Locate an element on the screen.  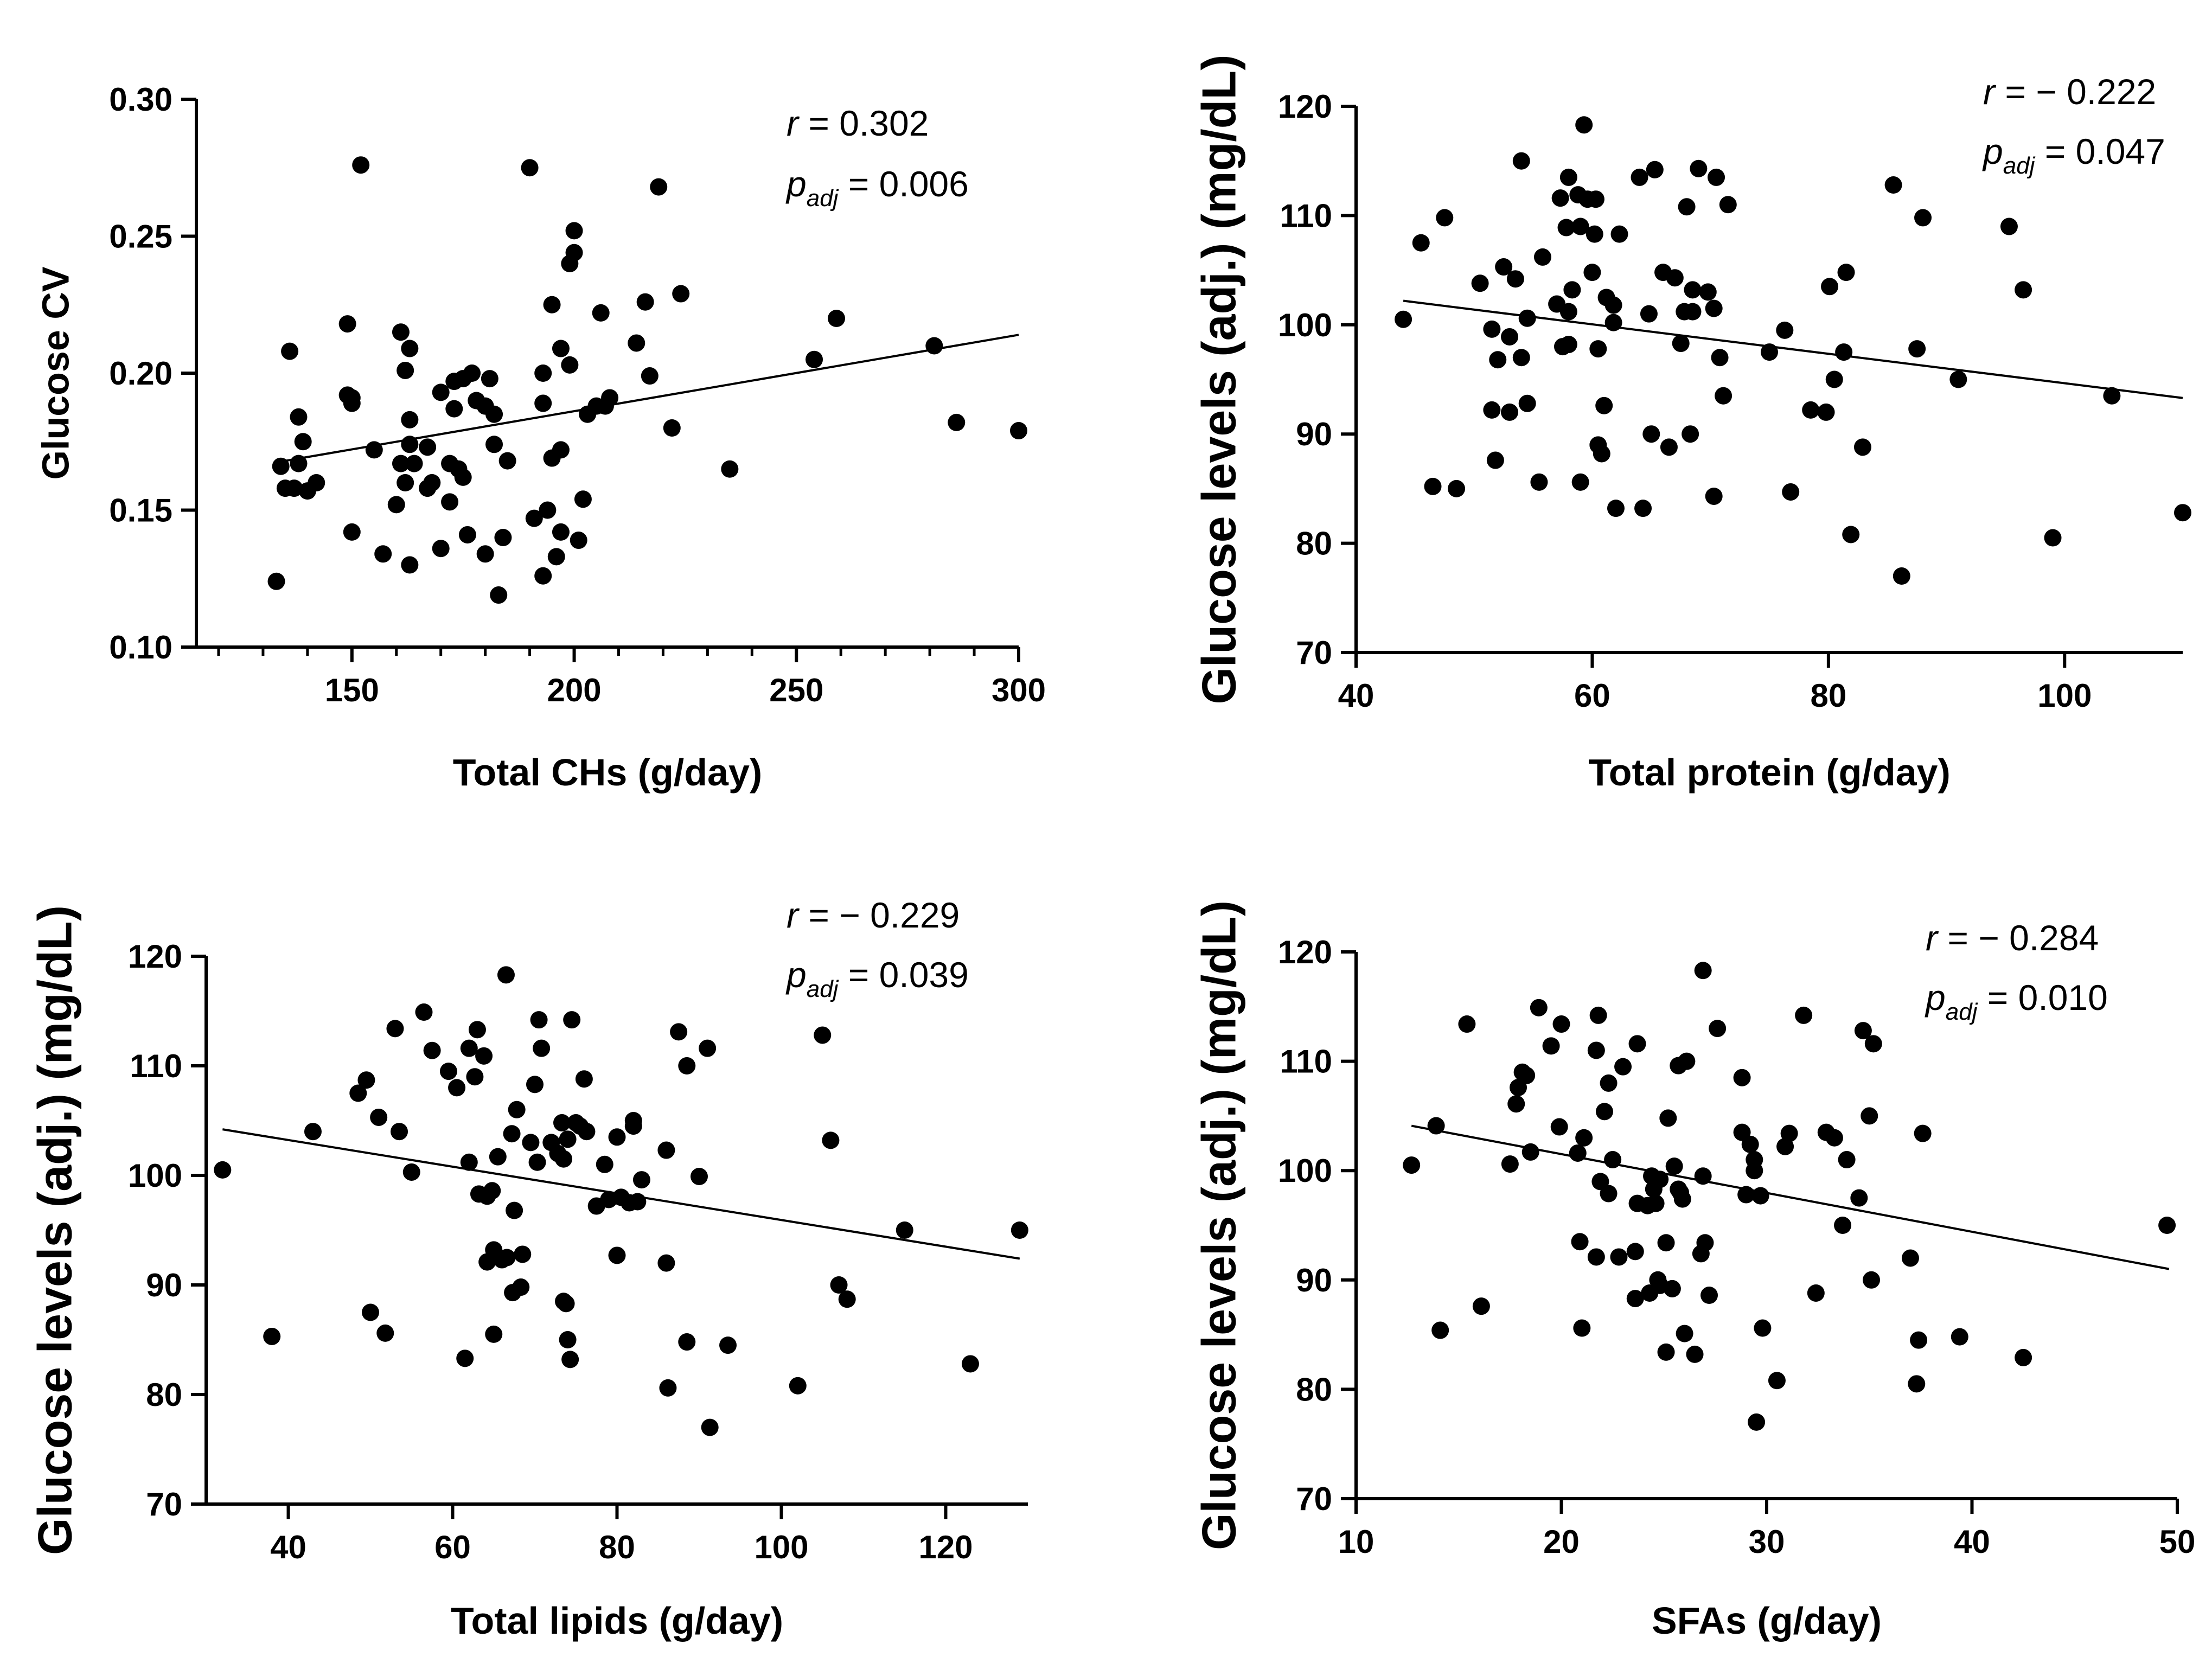
p-subscript: adj is located at coordinates (823, 989).